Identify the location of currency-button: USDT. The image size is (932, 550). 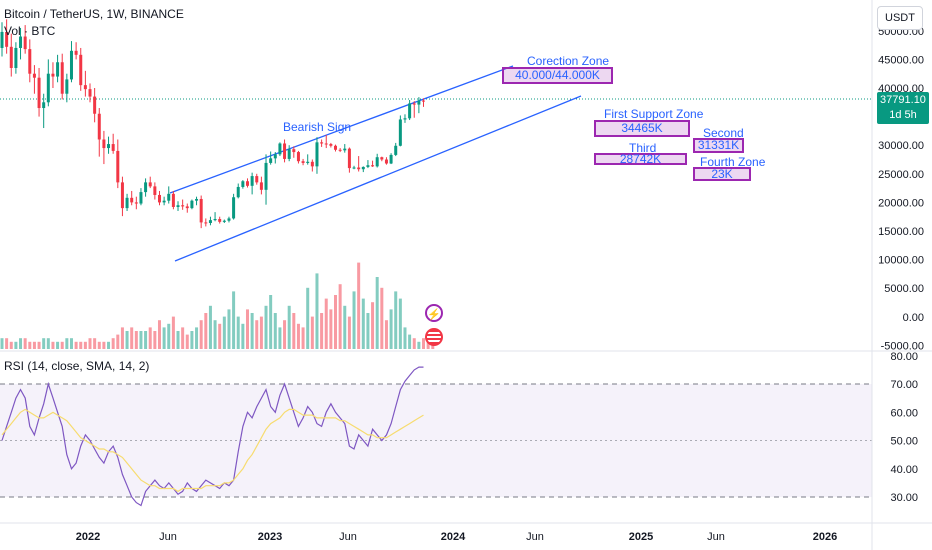
(900, 18).